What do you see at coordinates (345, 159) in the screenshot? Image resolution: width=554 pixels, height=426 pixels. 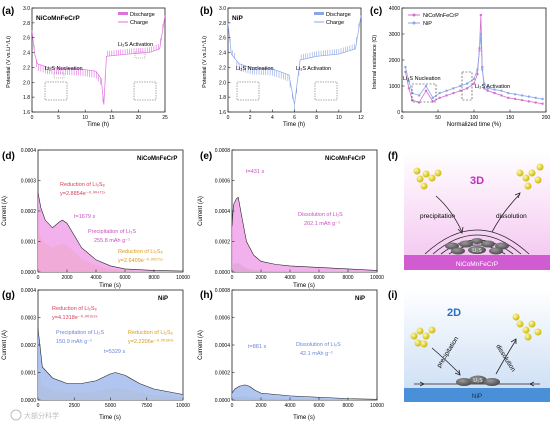 I see `plot-title: NiCoMnFeCrP` at bounding box center [345, 159].